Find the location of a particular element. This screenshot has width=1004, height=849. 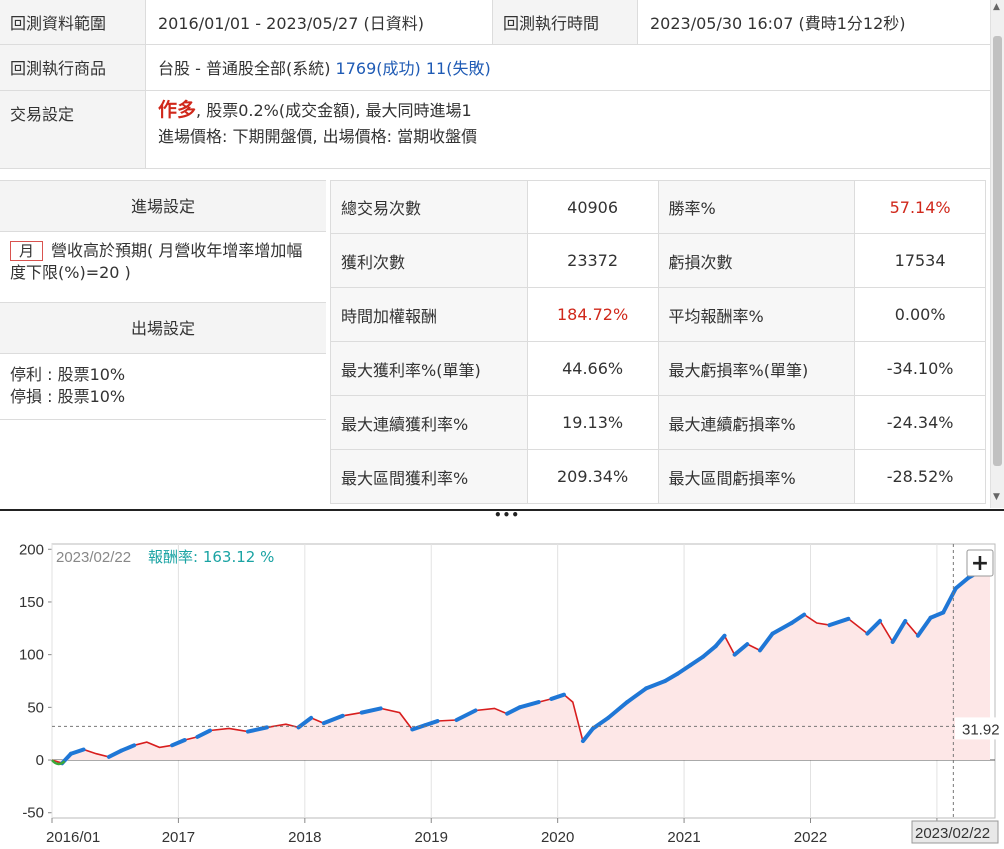

entry-header: 進場設定 is located at coordinates (163, 206).